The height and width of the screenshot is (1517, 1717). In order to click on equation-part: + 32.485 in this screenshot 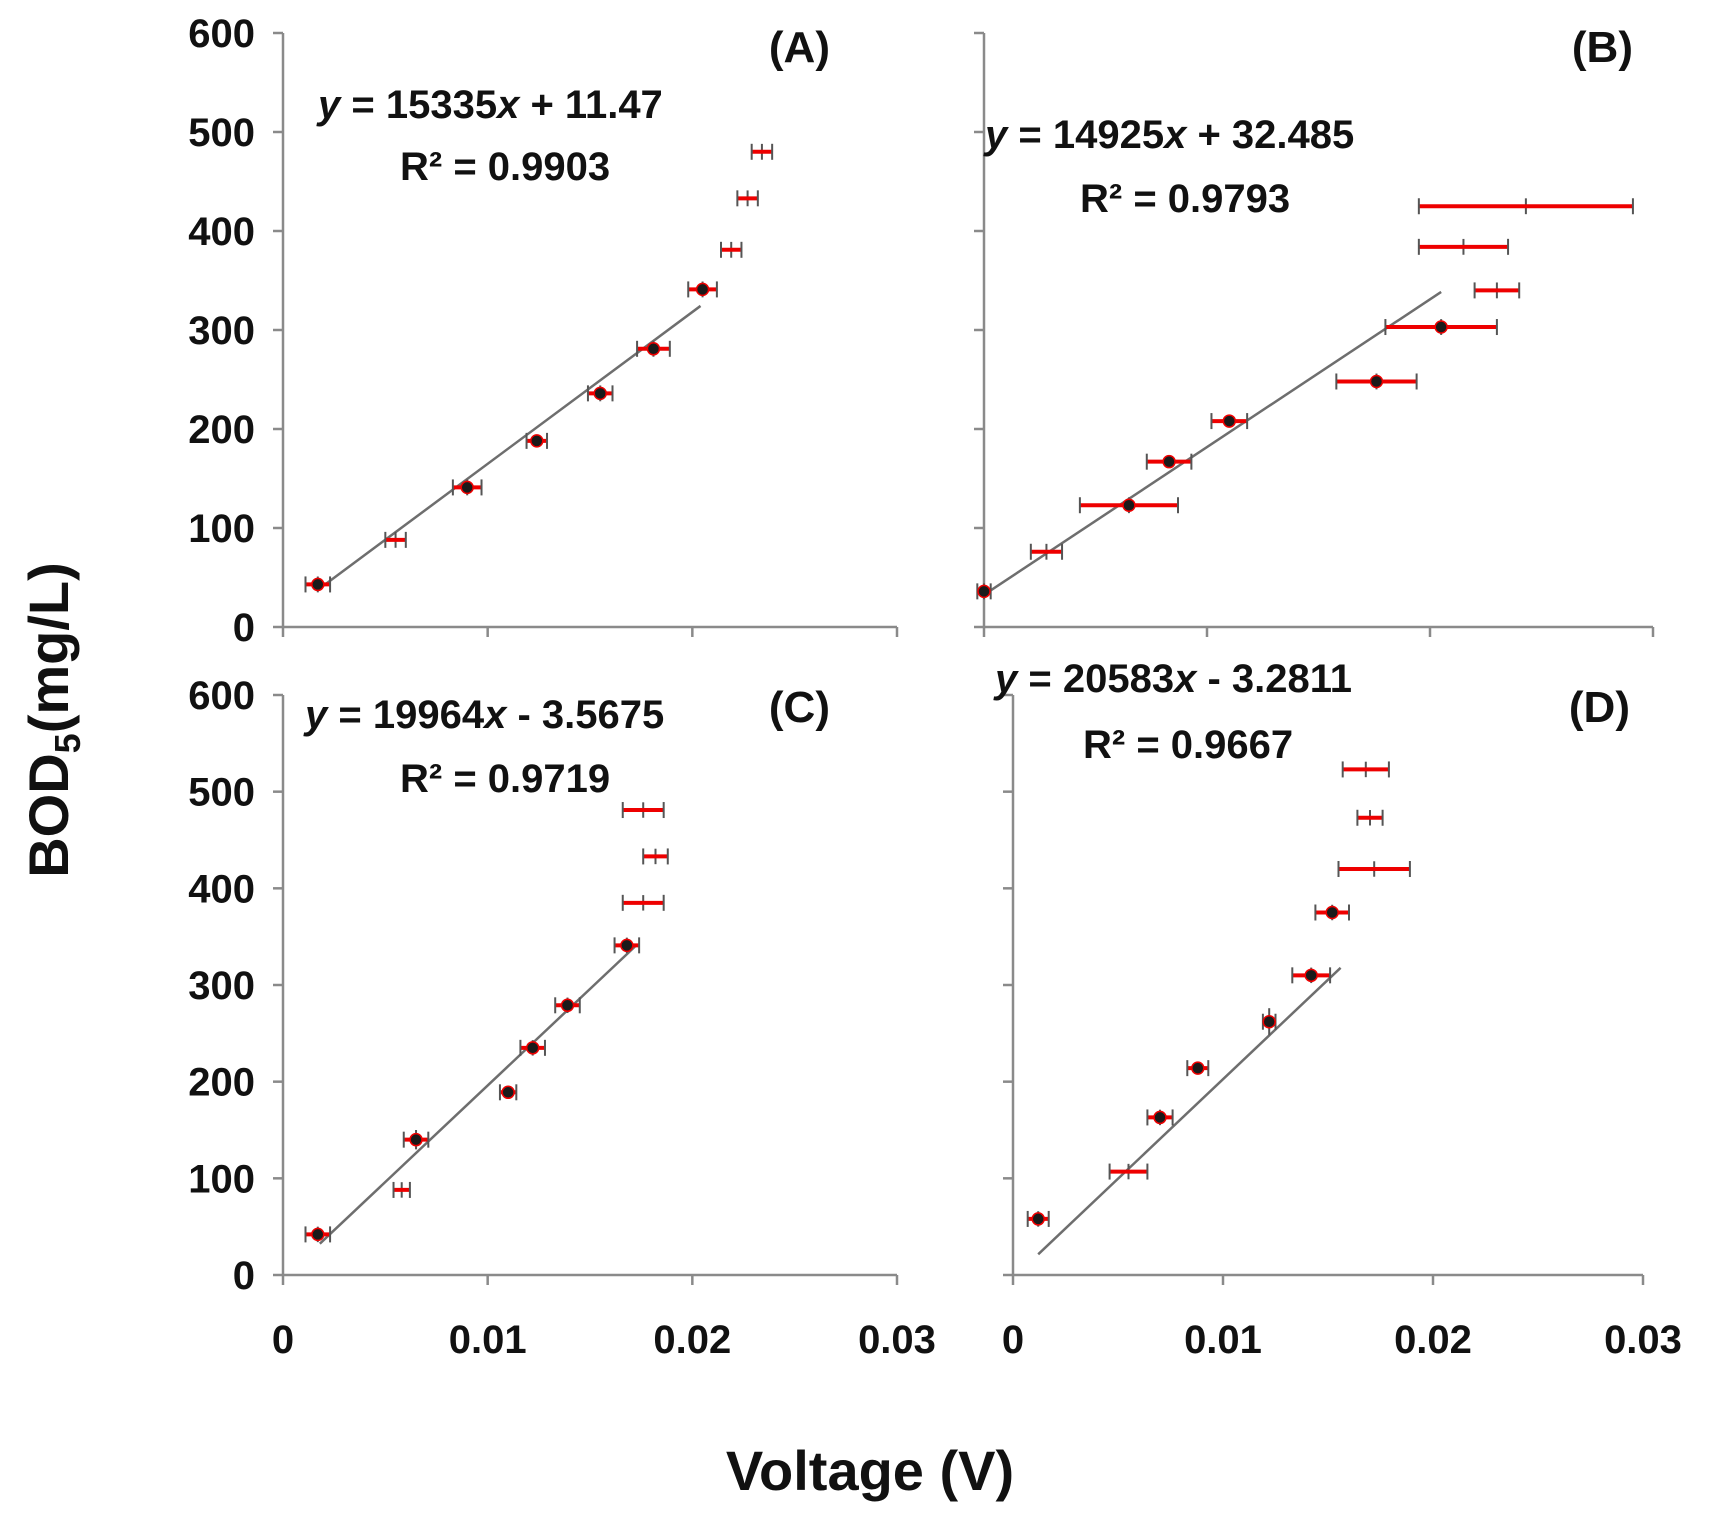, I will do `click(1270, 135)`.